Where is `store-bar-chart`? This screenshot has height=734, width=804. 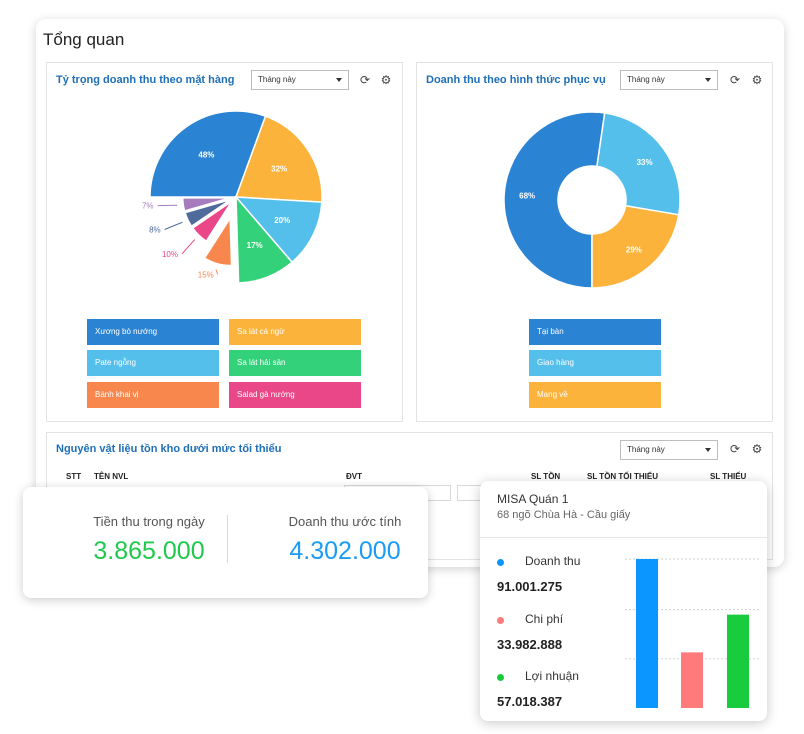 store-bar-chart is located at coordinates (692, 633).